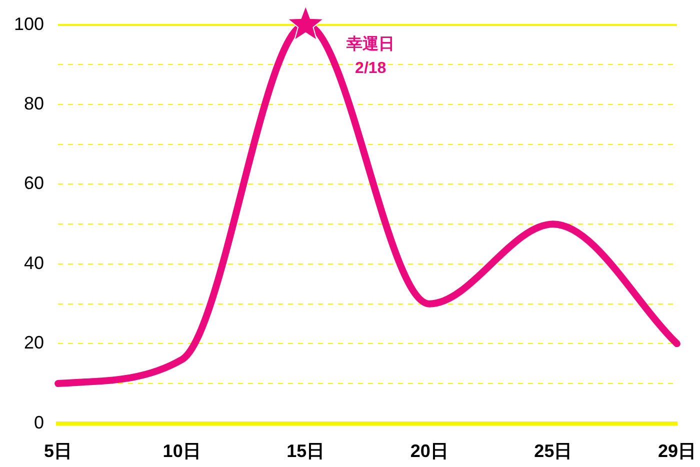 The image size is (700, 467). I want to click on x-tick-label: 20日, so click(429, 451).